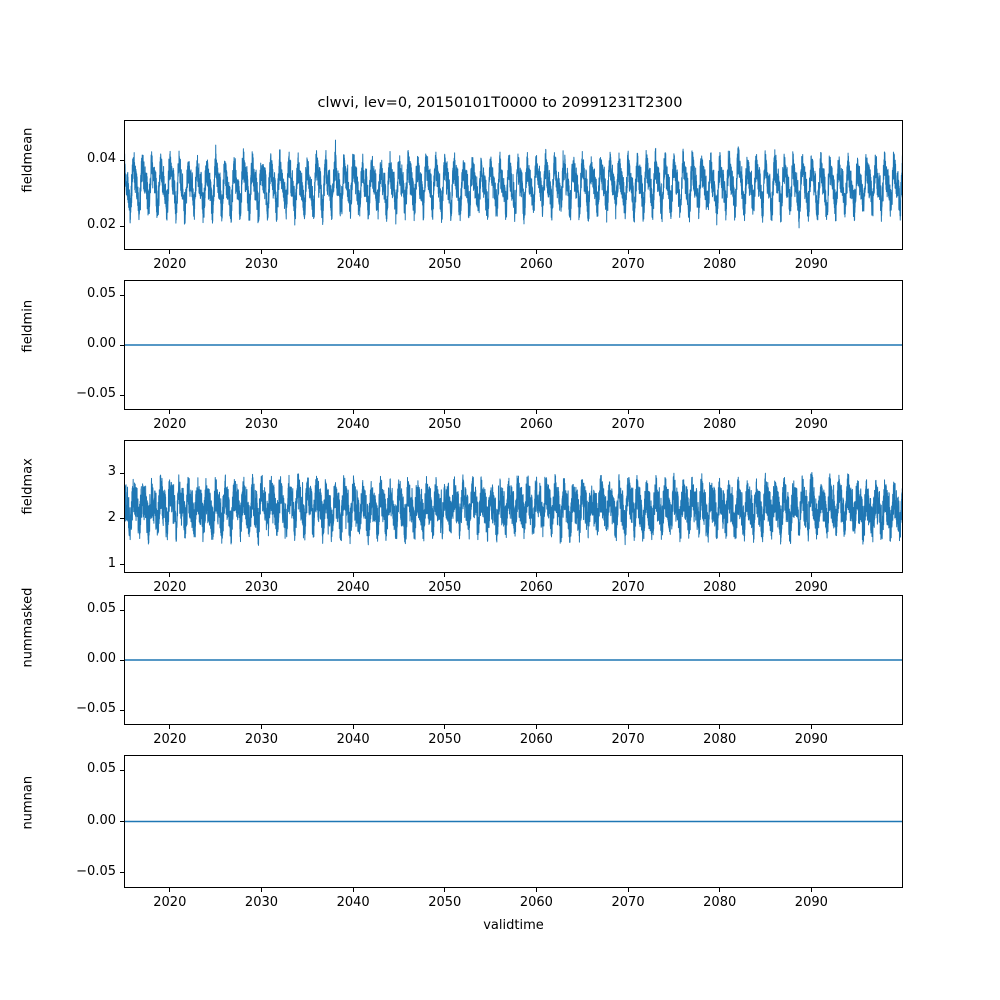 Image resolution: width=1000 pixels, height=1000 pixels. What do you see at coordinates (111, 472) in the screenshot?
I see `ytick-label: 3` at bounding box center [111, 472].